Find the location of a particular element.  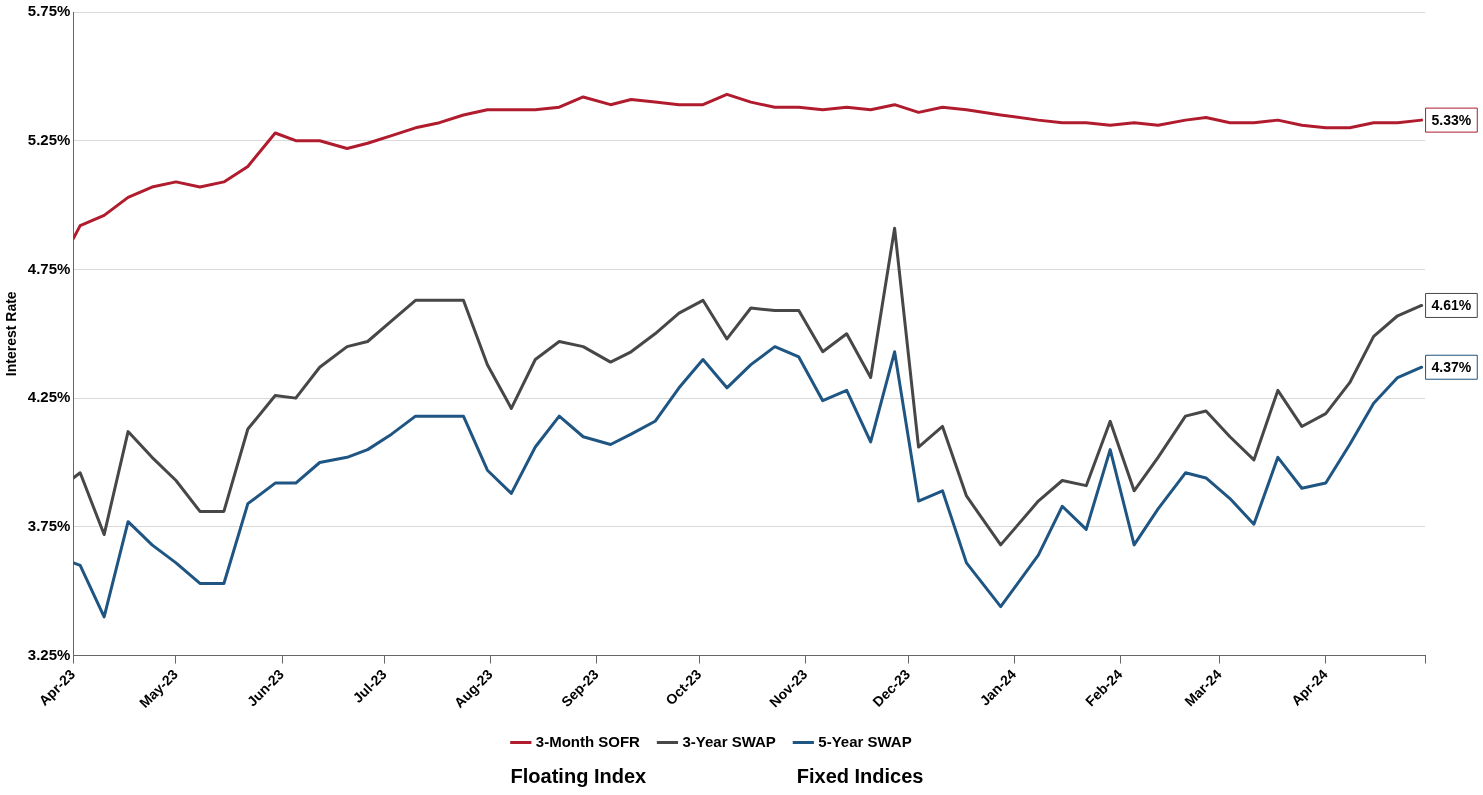

y-tick-label: 4.25% is located at coordinates (49, 397).